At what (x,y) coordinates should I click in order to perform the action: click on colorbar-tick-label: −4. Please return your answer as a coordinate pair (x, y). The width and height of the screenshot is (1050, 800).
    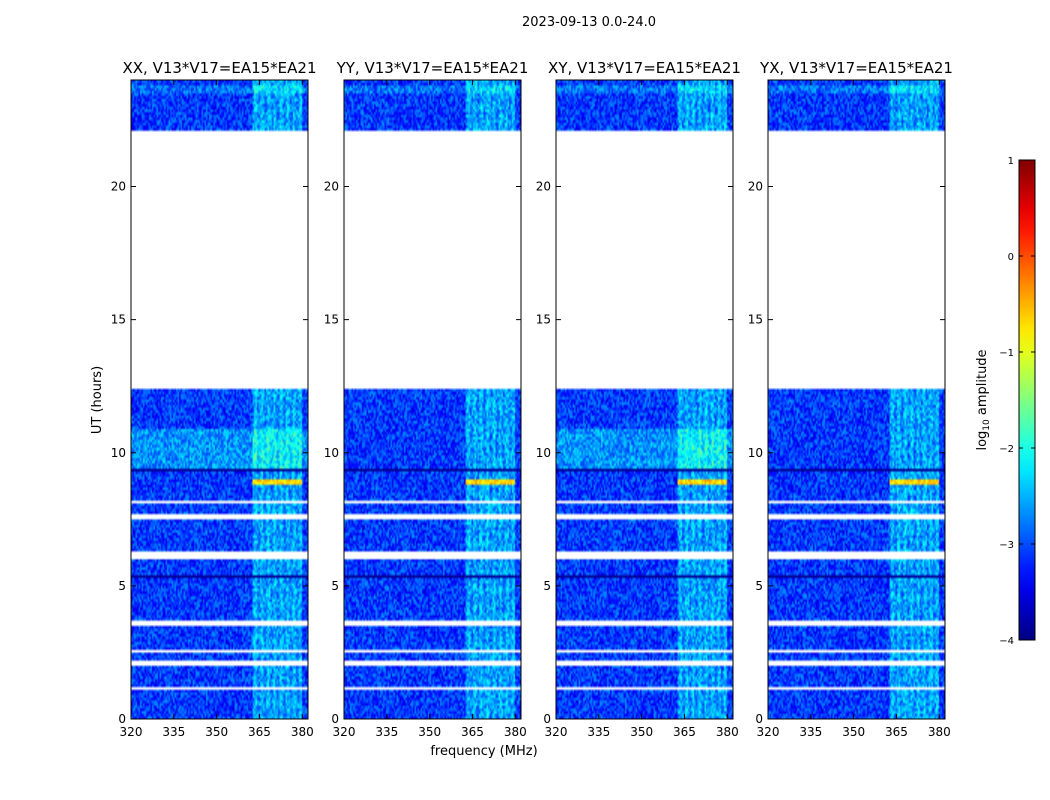
    Looking at the image, I should click on (1006, 641).